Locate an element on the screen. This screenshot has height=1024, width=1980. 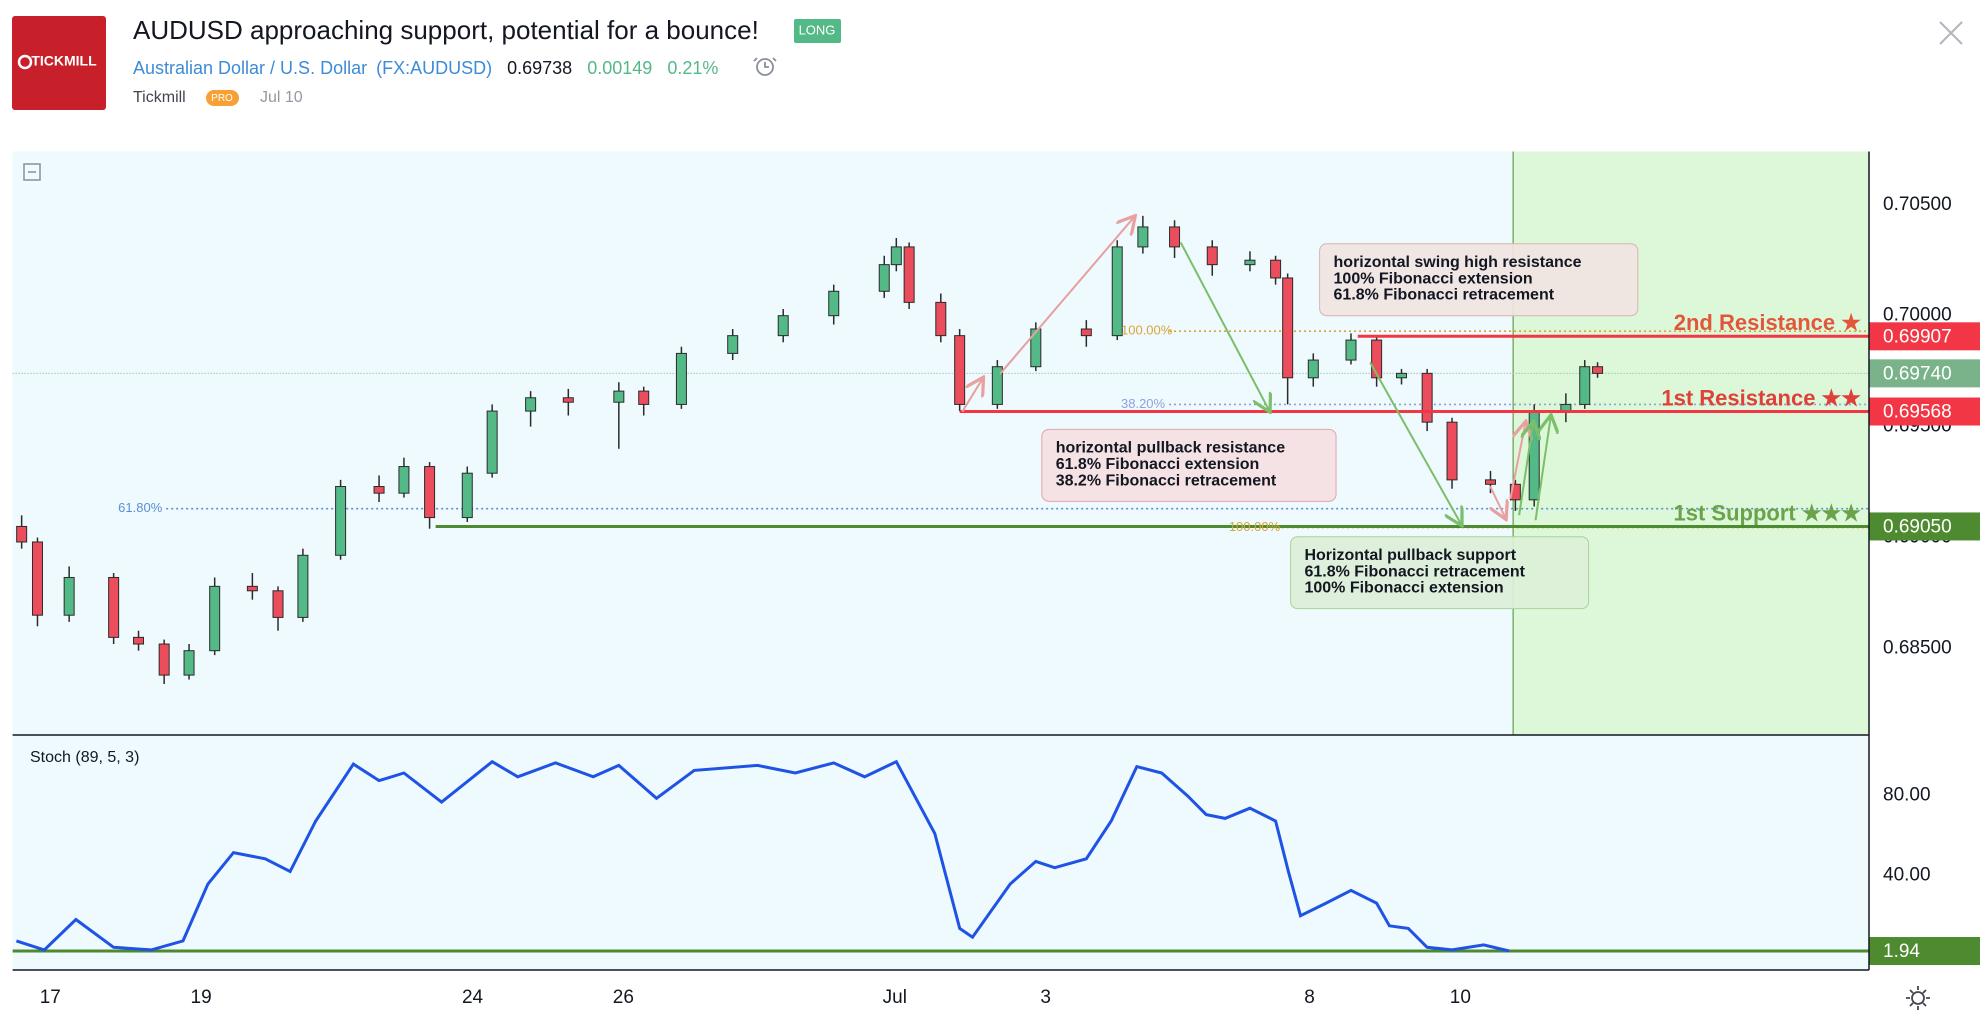
alarm-icon is located at coordinates (765, 66).